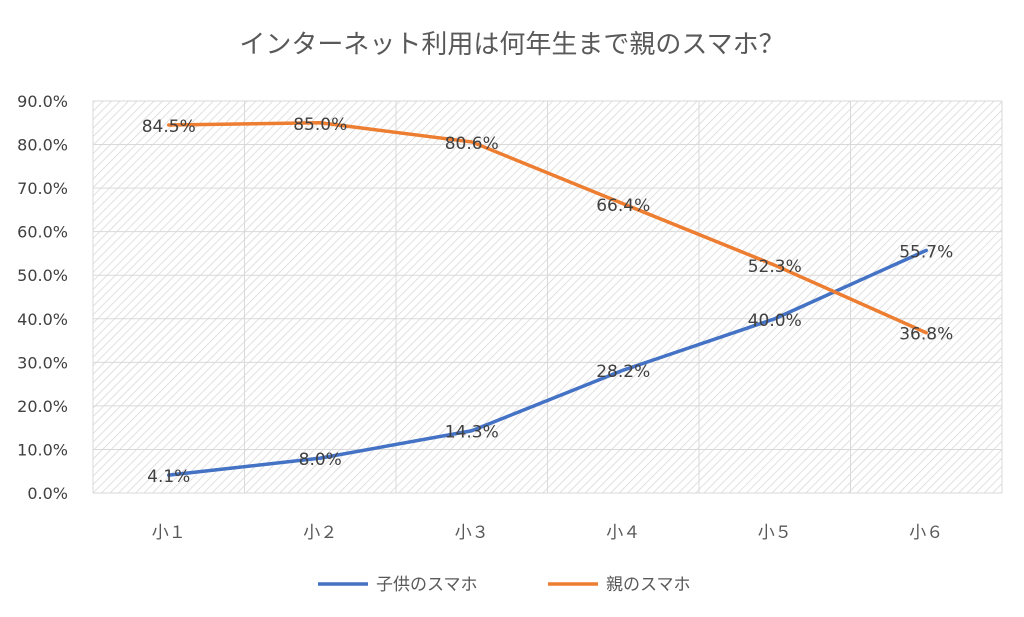 The width and height of the screenshot is (1024, 617). I want to click on y-tick-label: 90.0%, so click(42, 101).